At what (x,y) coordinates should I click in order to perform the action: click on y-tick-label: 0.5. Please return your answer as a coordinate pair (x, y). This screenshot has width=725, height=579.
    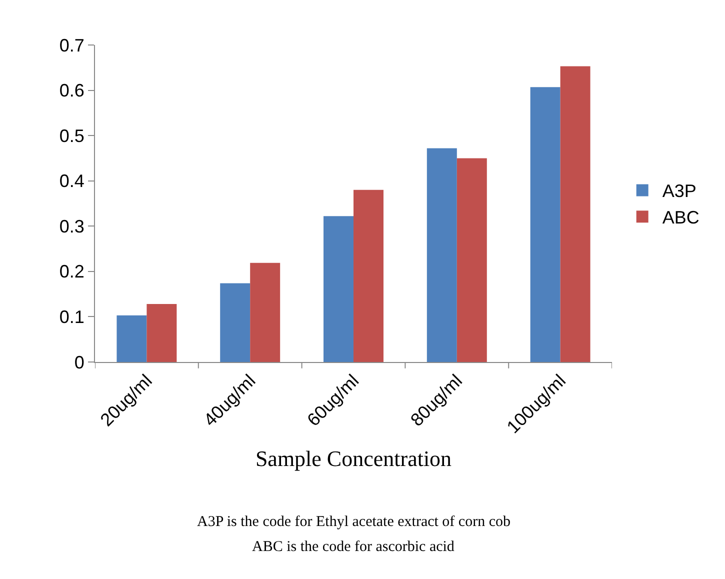
    Looking at the image, I should click on (71, 136).